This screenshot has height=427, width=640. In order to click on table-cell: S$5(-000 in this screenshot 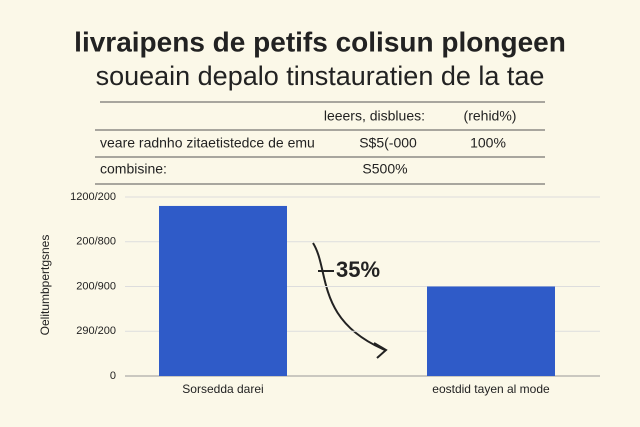, I will do `click(388, 143)`.